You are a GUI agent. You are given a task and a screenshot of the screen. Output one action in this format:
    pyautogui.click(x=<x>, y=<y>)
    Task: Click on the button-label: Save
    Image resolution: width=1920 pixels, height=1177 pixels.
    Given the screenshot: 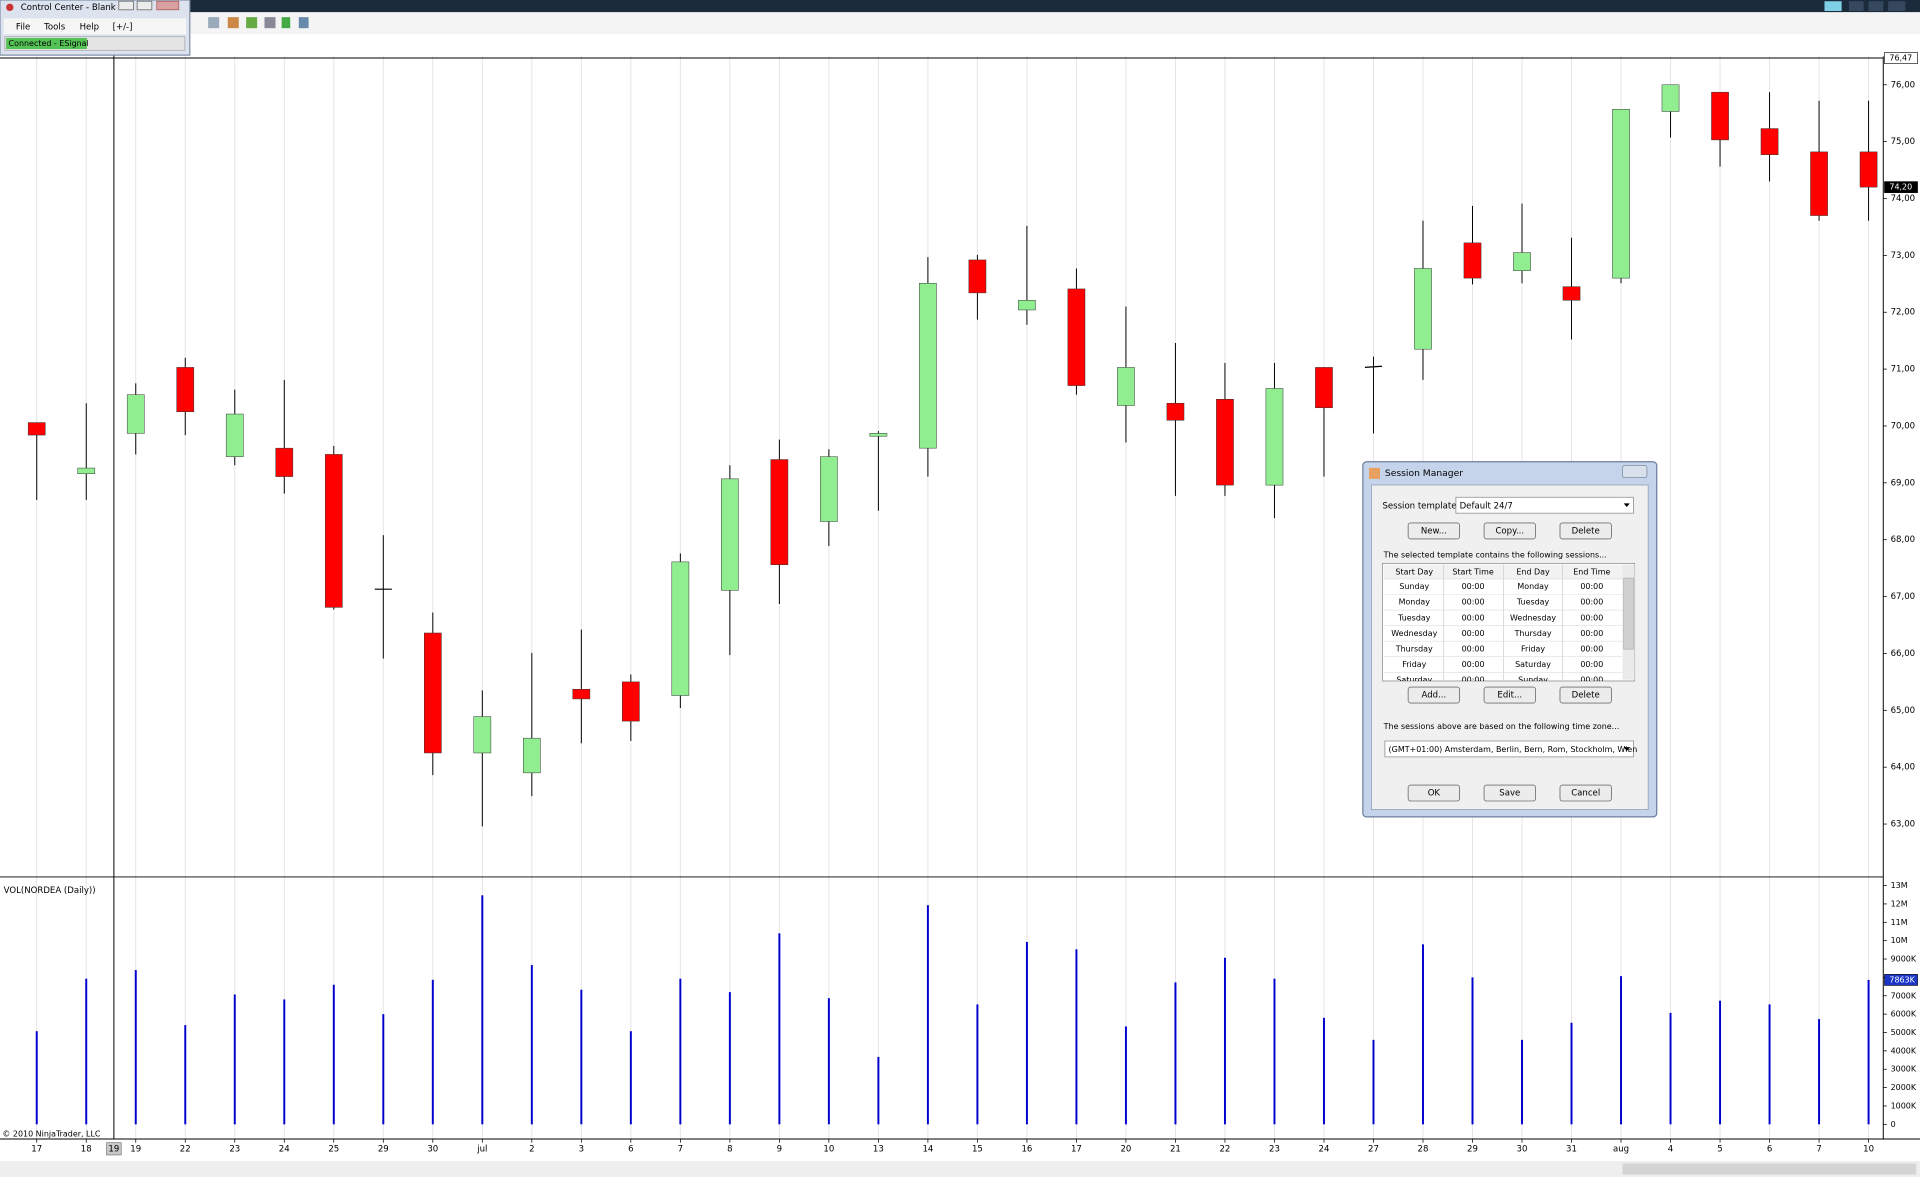 What is the action you would take?
    pyautogui.click(x=1509, y=794)
    